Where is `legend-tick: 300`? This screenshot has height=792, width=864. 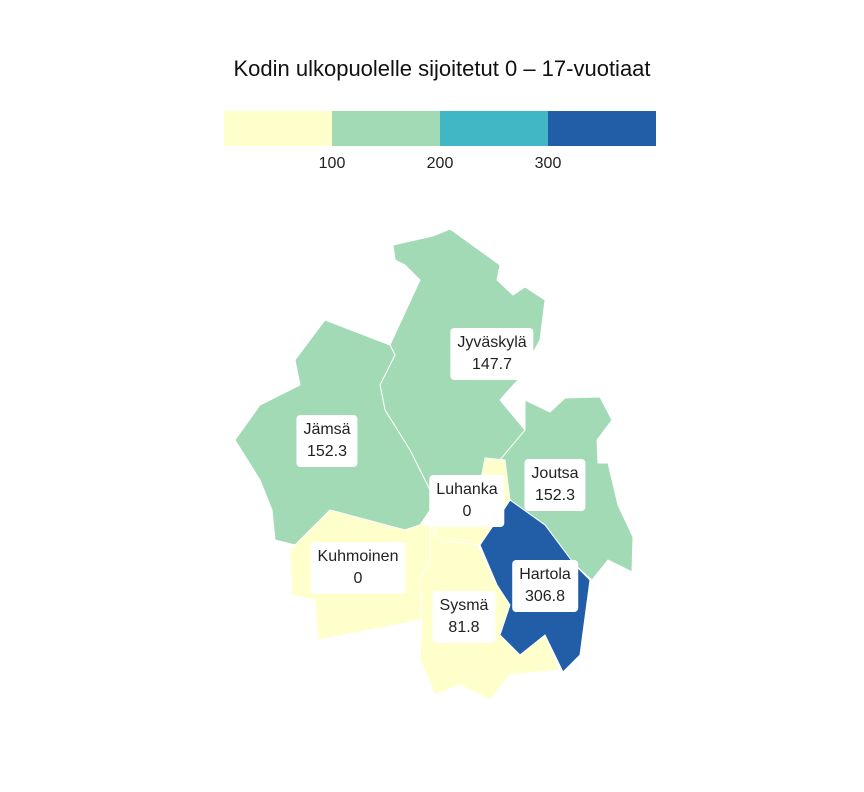 legend-tick: 300 is located at coordinates (548, 163).